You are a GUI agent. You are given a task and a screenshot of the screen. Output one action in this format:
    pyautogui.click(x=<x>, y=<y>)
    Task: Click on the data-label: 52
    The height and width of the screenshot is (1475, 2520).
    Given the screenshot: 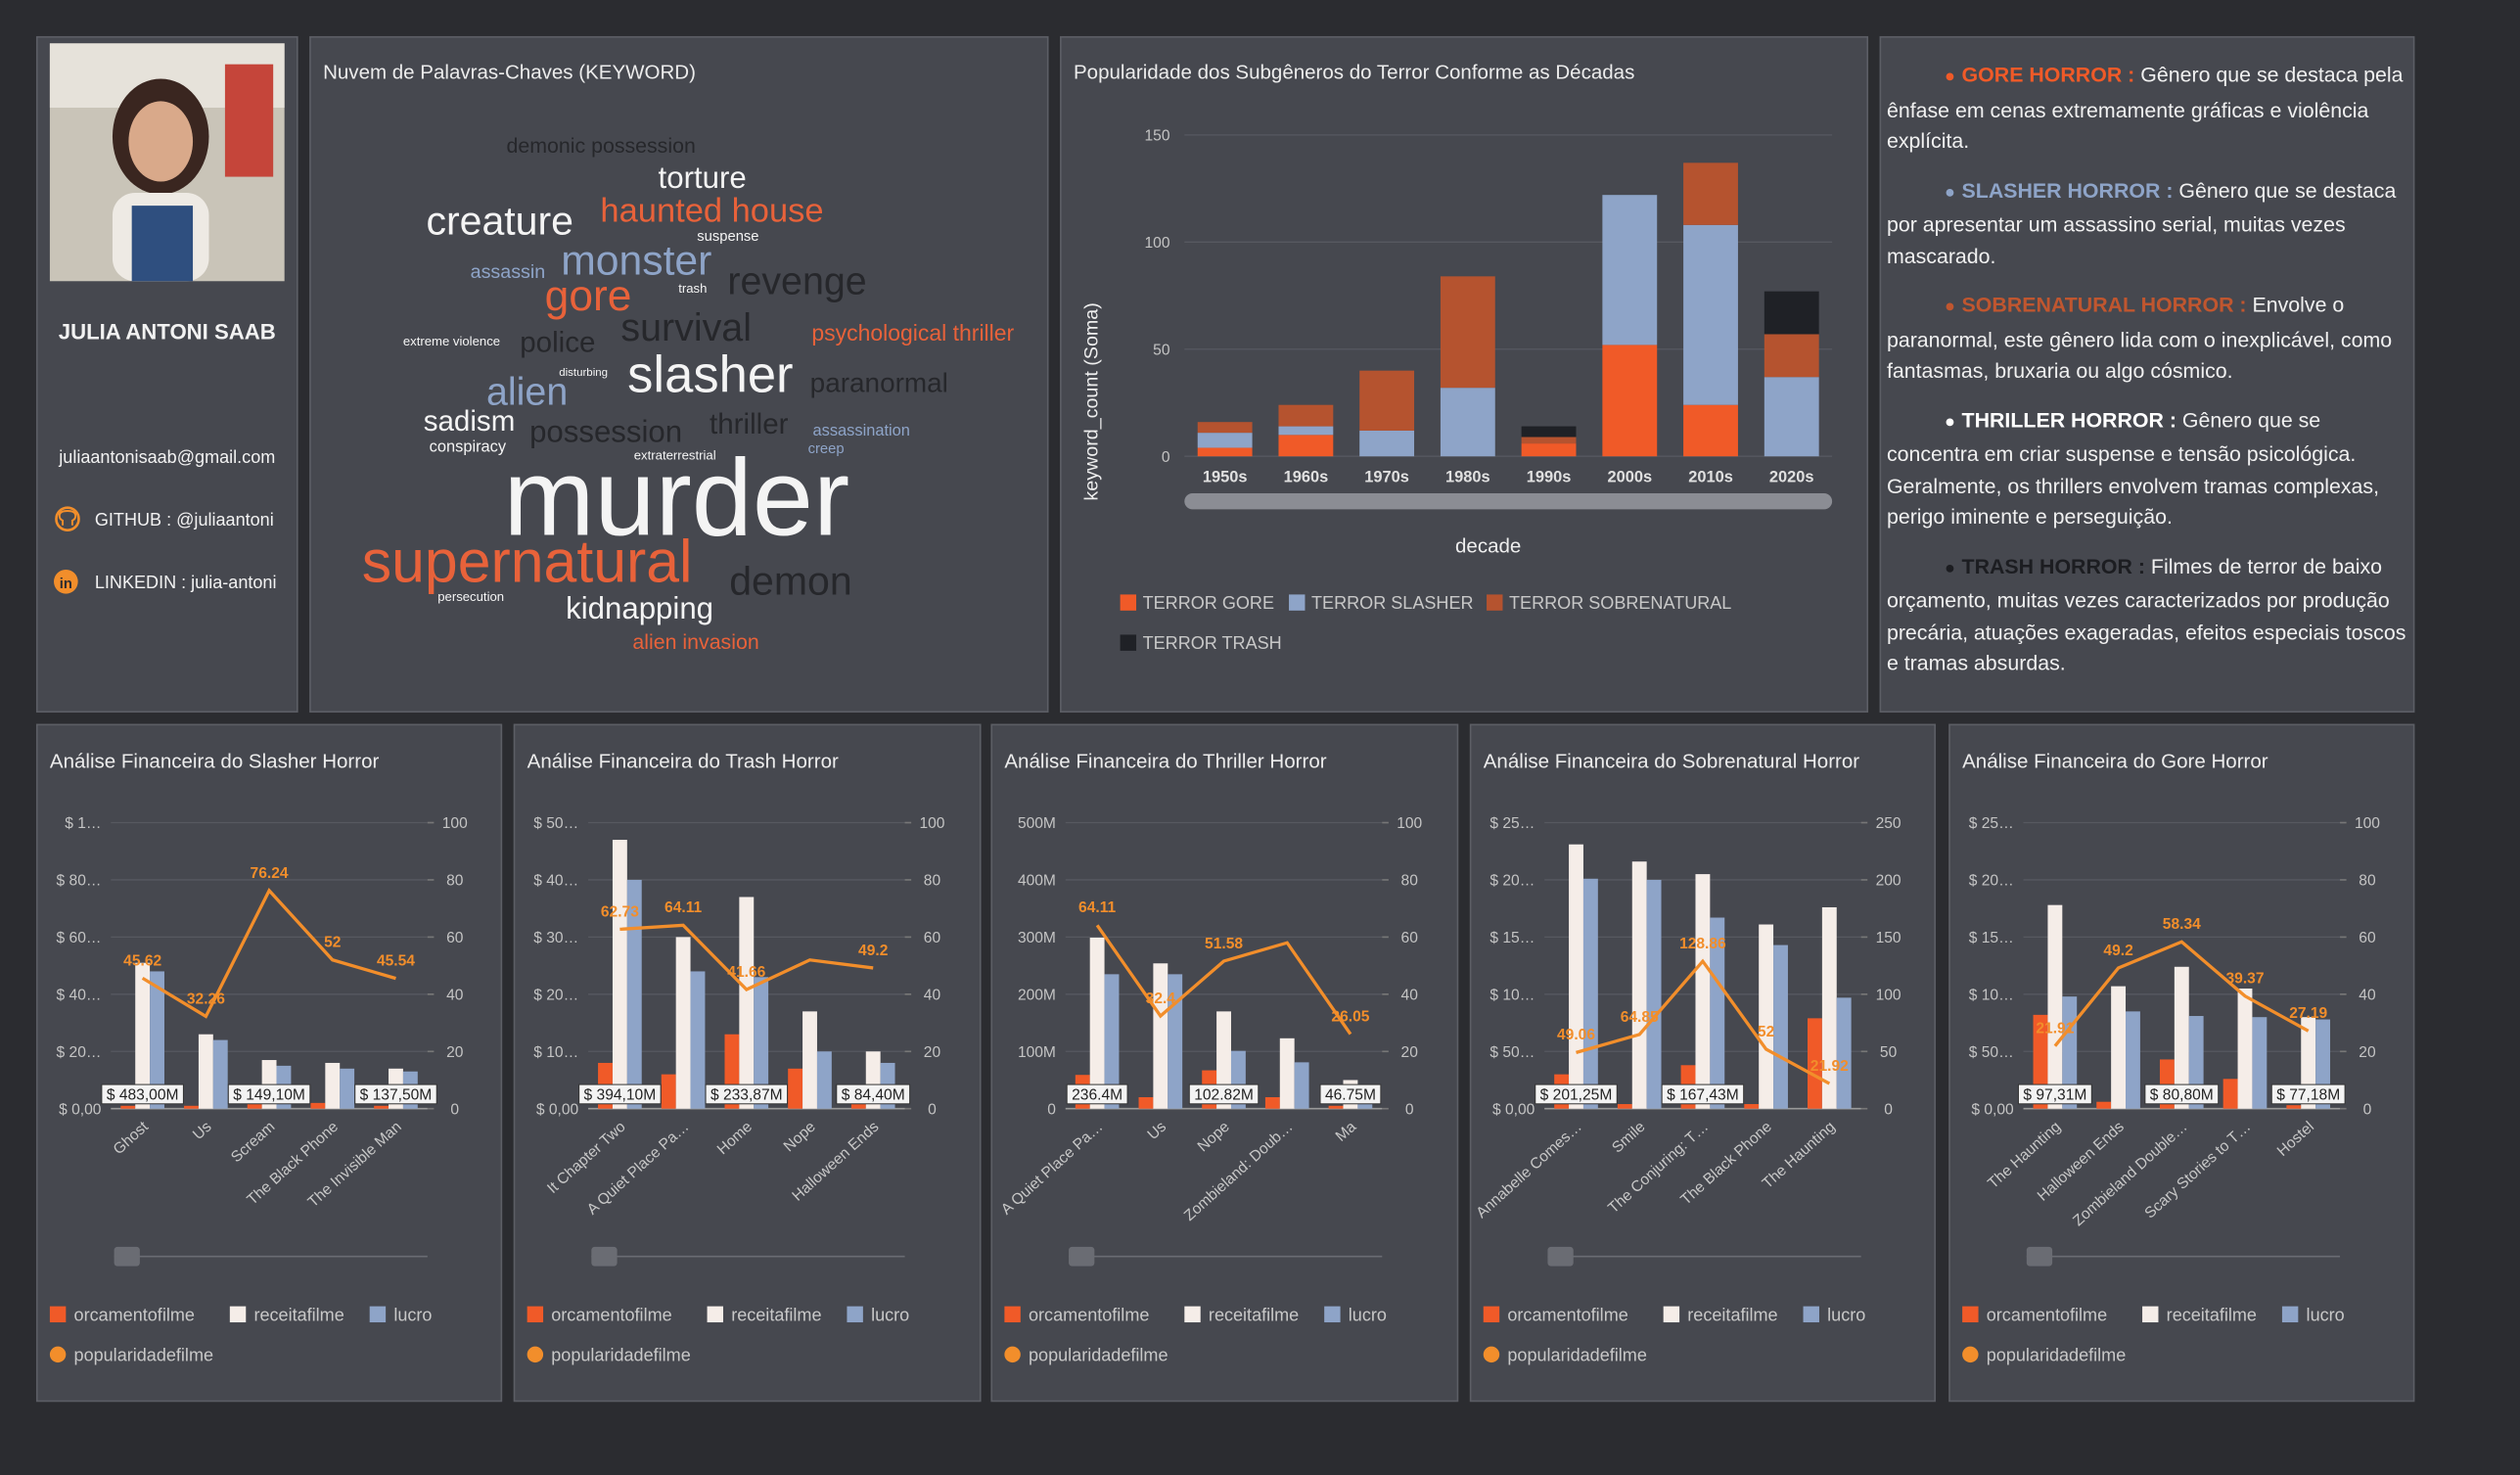 What is the action you would take?
    pyautogui.click(x=1766, y=1032)
    